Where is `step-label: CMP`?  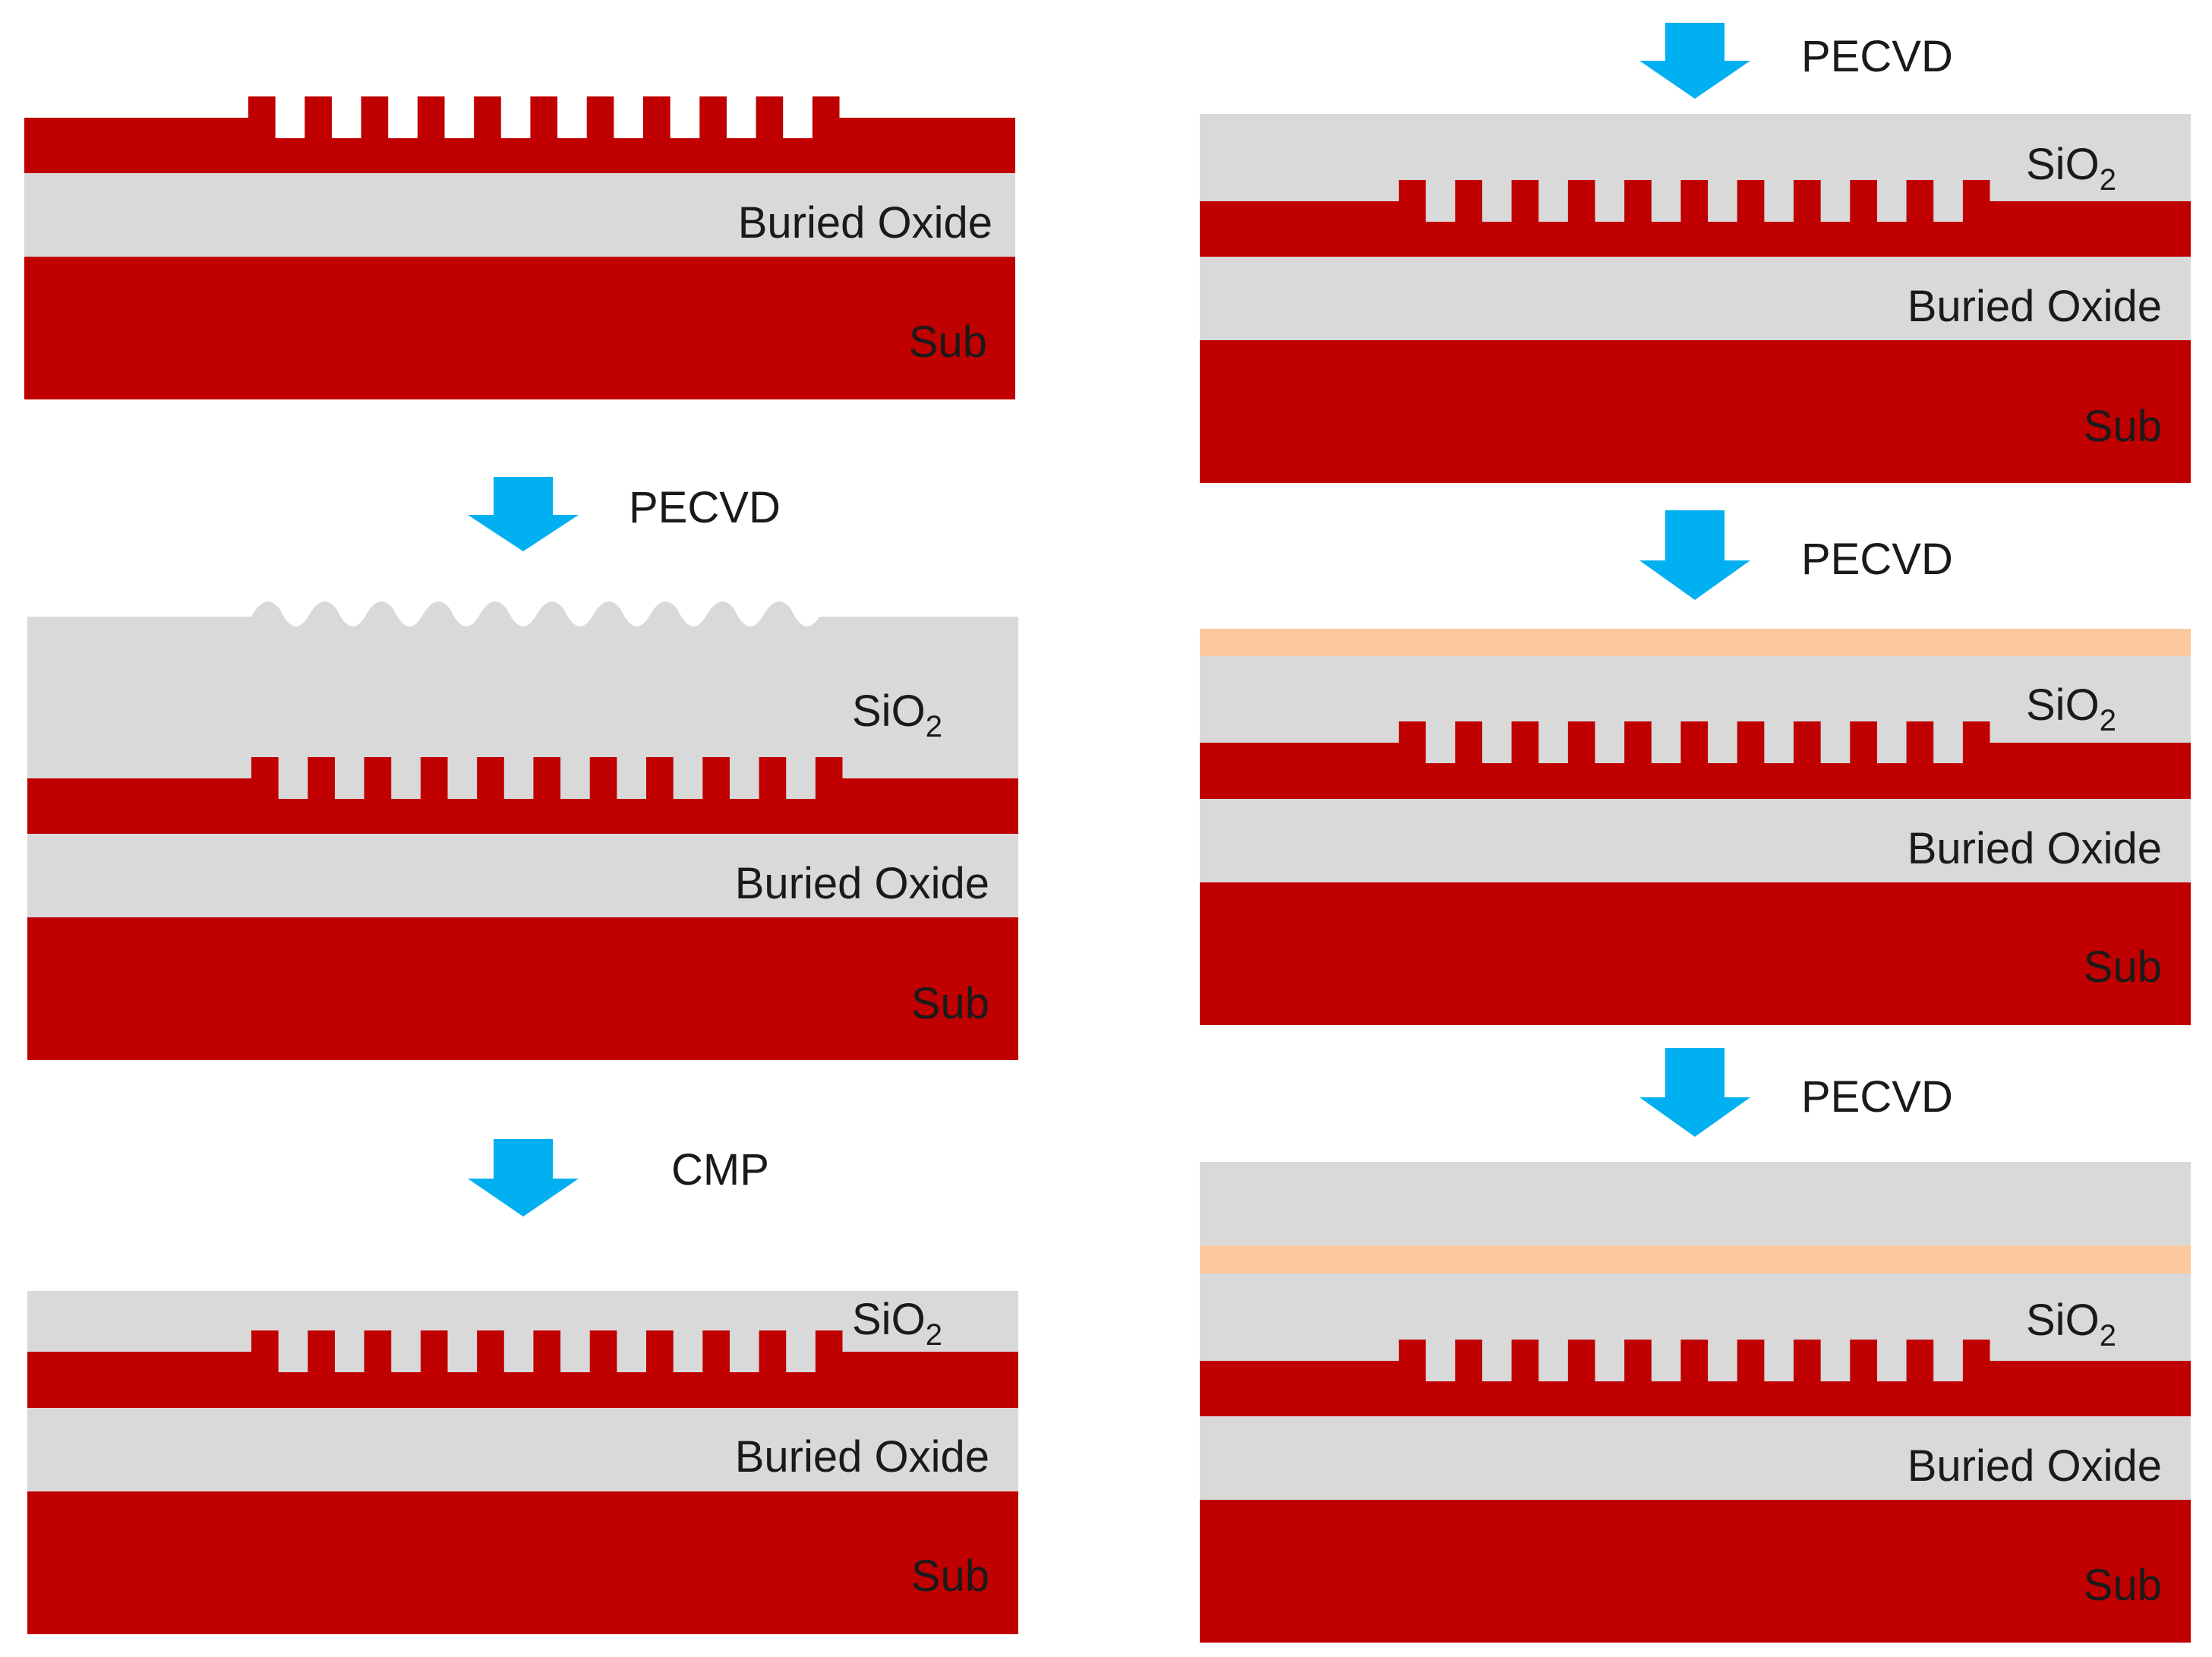
step-label: CMP is located at coordinates (720, 1170).